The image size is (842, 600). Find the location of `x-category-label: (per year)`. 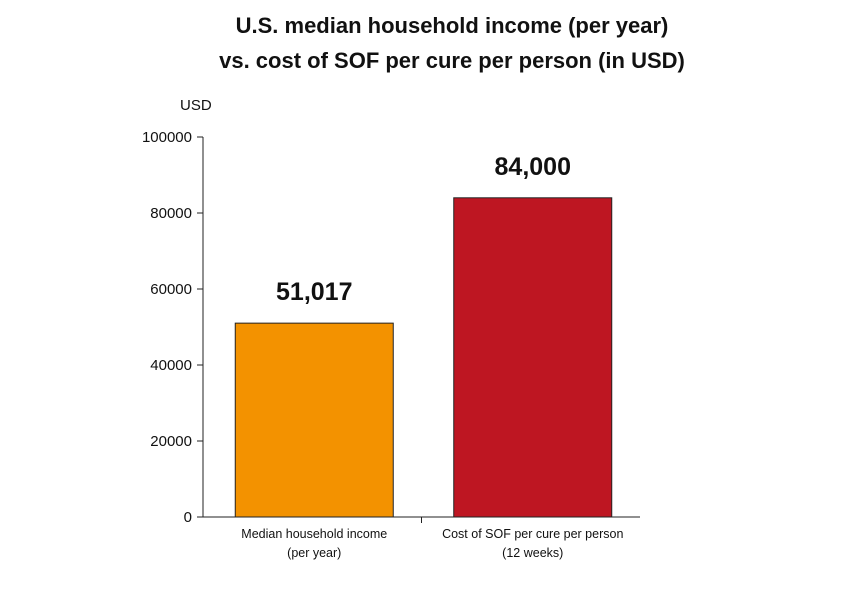

x-category-label: (per year) is located at coordinates (314, 553).